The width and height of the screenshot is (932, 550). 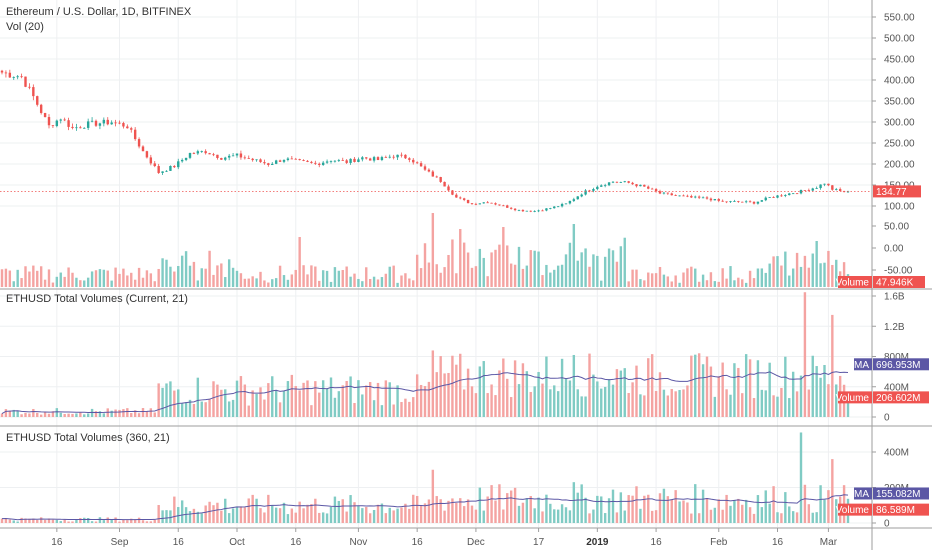 I want to click on pane2-tick-label-4: 0, so click(x=887, y=418).